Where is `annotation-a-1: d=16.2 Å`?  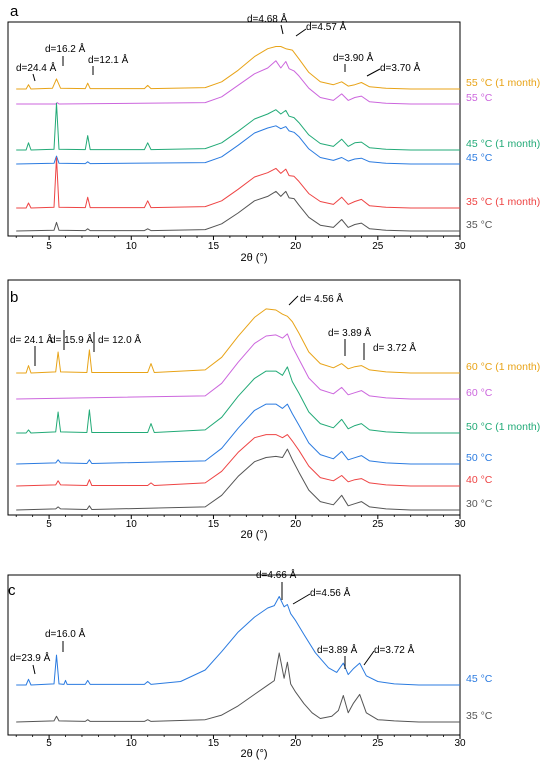
annotation-a-1: d=16.2 Å is located at coordinates (65, 48).